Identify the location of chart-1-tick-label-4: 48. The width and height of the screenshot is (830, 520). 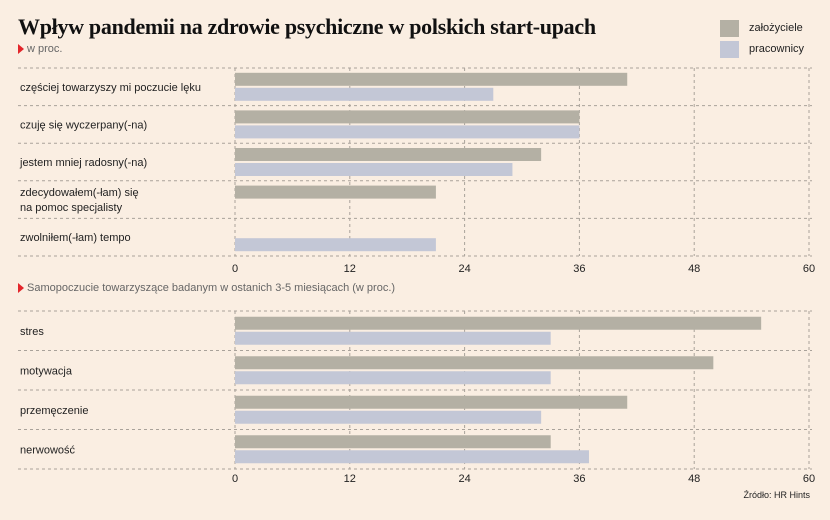
(694, 269).